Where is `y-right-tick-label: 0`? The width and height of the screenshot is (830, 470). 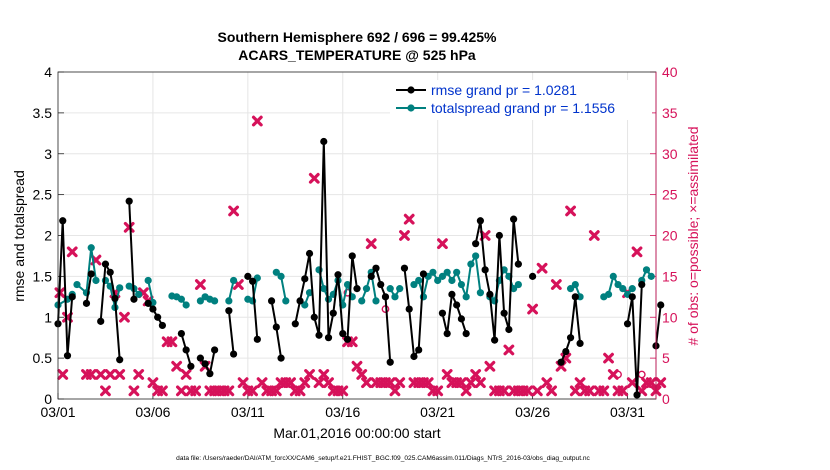
y-right-tick-label: 0 is located at coordinates (666, 399).